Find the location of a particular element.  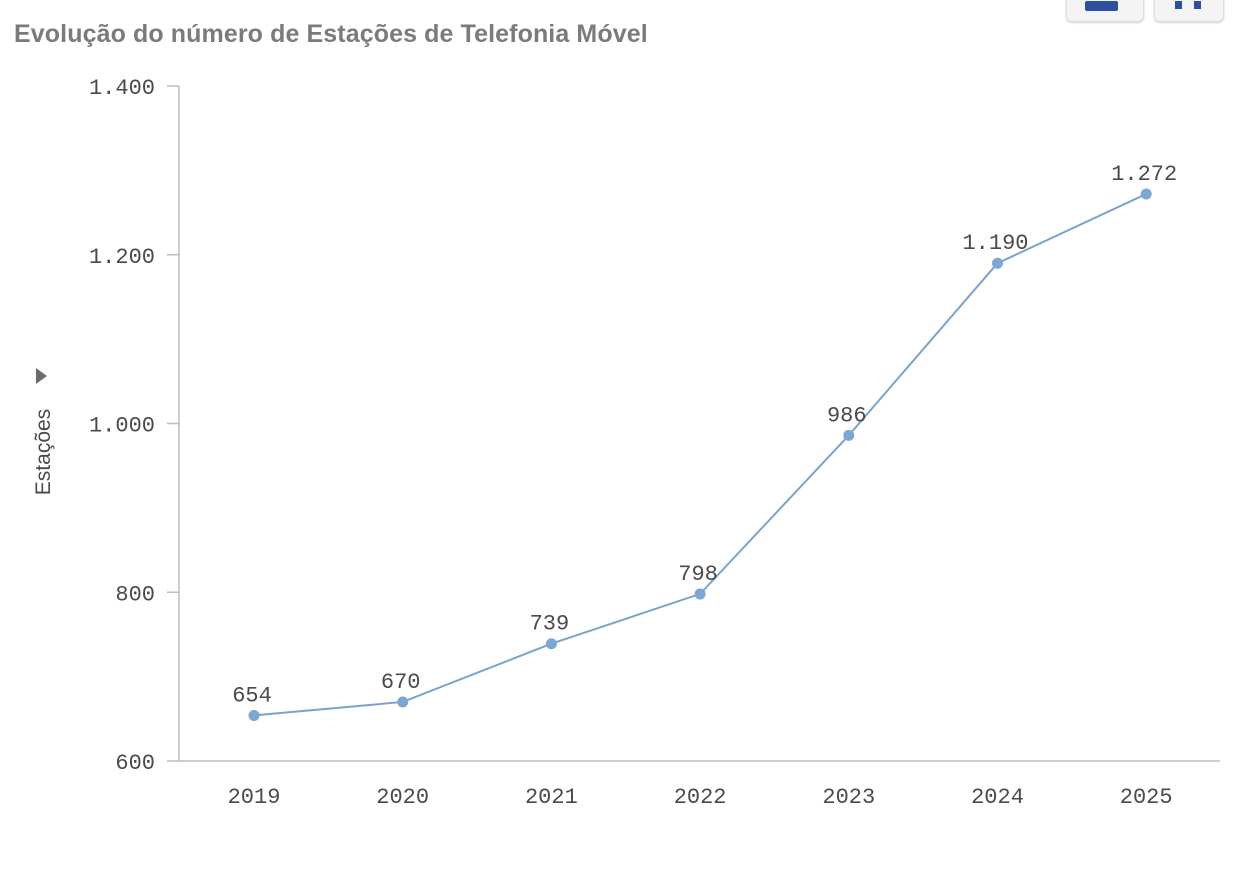

table-view-icon is located at coordinates (1101, 6).